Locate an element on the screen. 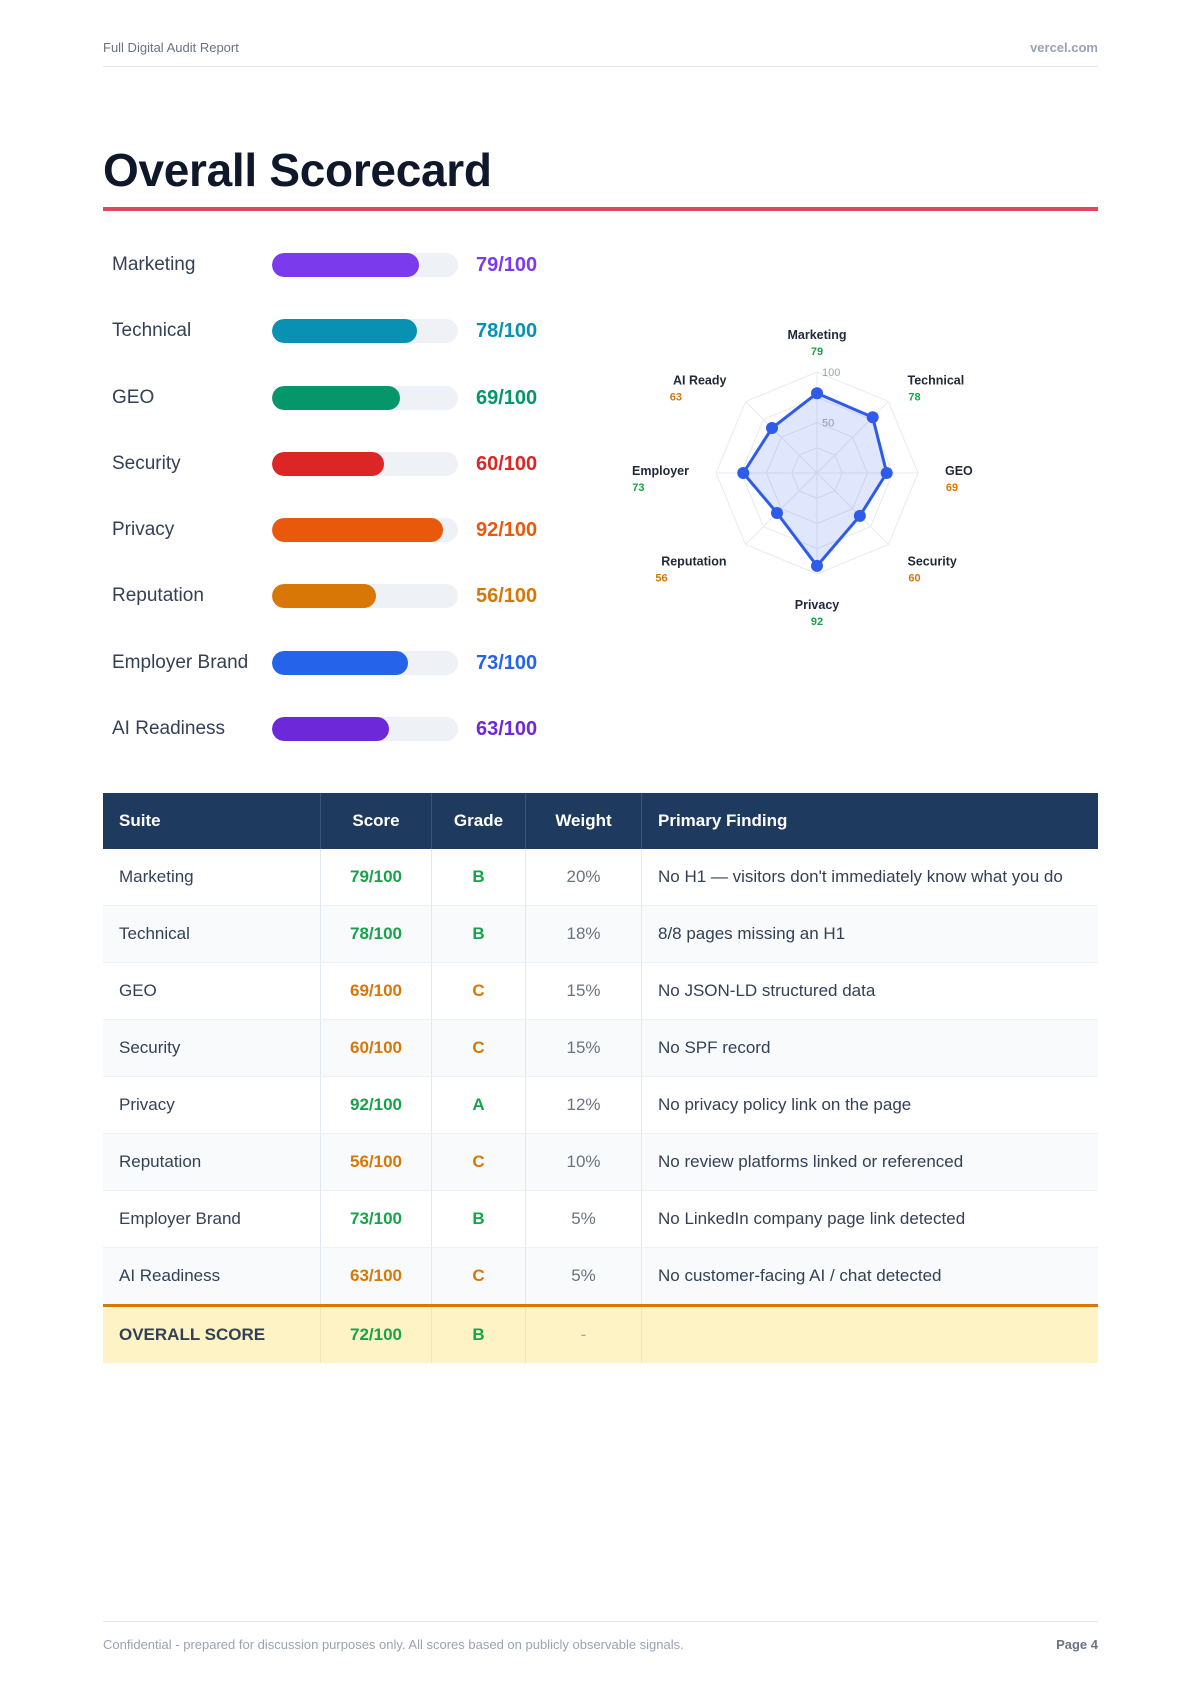 This screenshot has width=1191, height=1684. cell-finding: No customer-facing AI / chat detected is located at coordinates (869, 1276).